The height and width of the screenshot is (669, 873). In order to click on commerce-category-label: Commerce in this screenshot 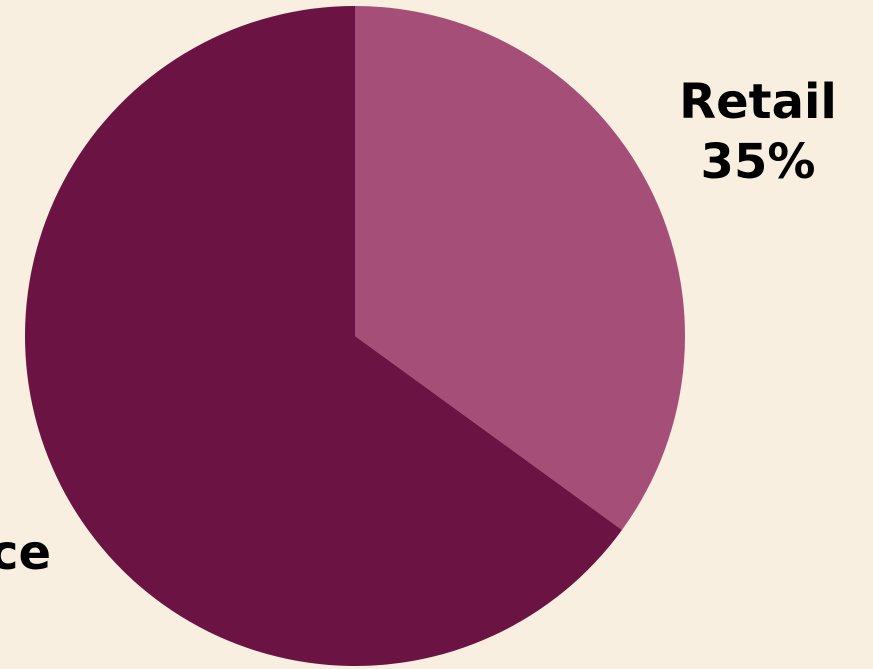, I will do `click(25, 553)`.